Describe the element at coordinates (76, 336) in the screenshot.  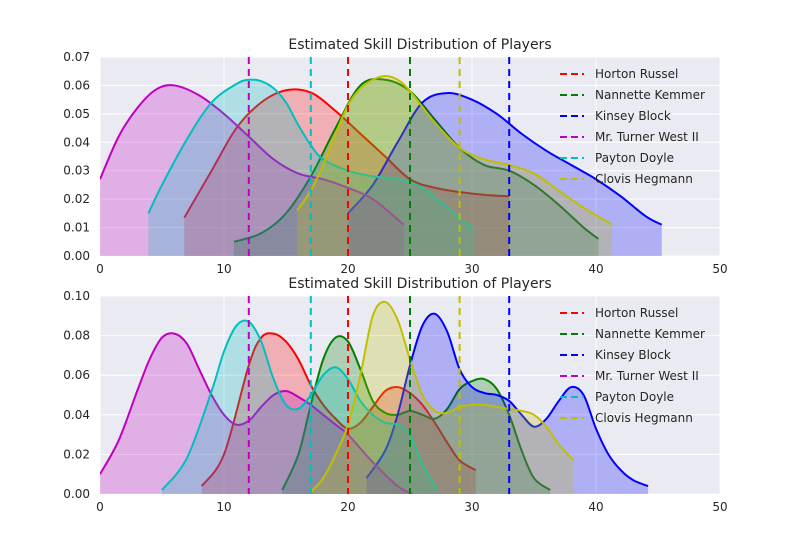
I see `y-tick-label: 0.08` at that location.